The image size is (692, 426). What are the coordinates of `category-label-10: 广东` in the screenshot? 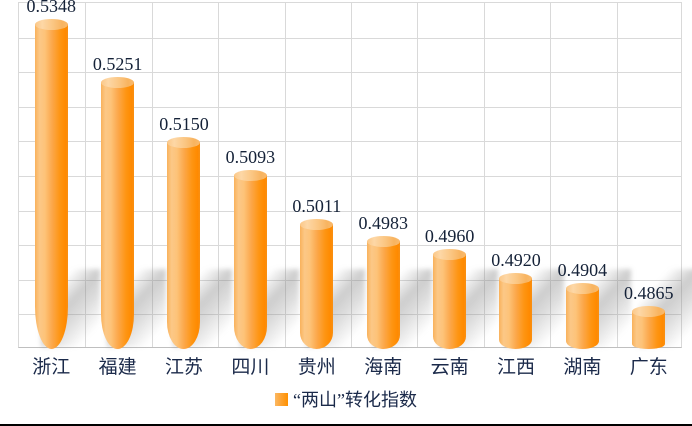 It's located at (648, 367).